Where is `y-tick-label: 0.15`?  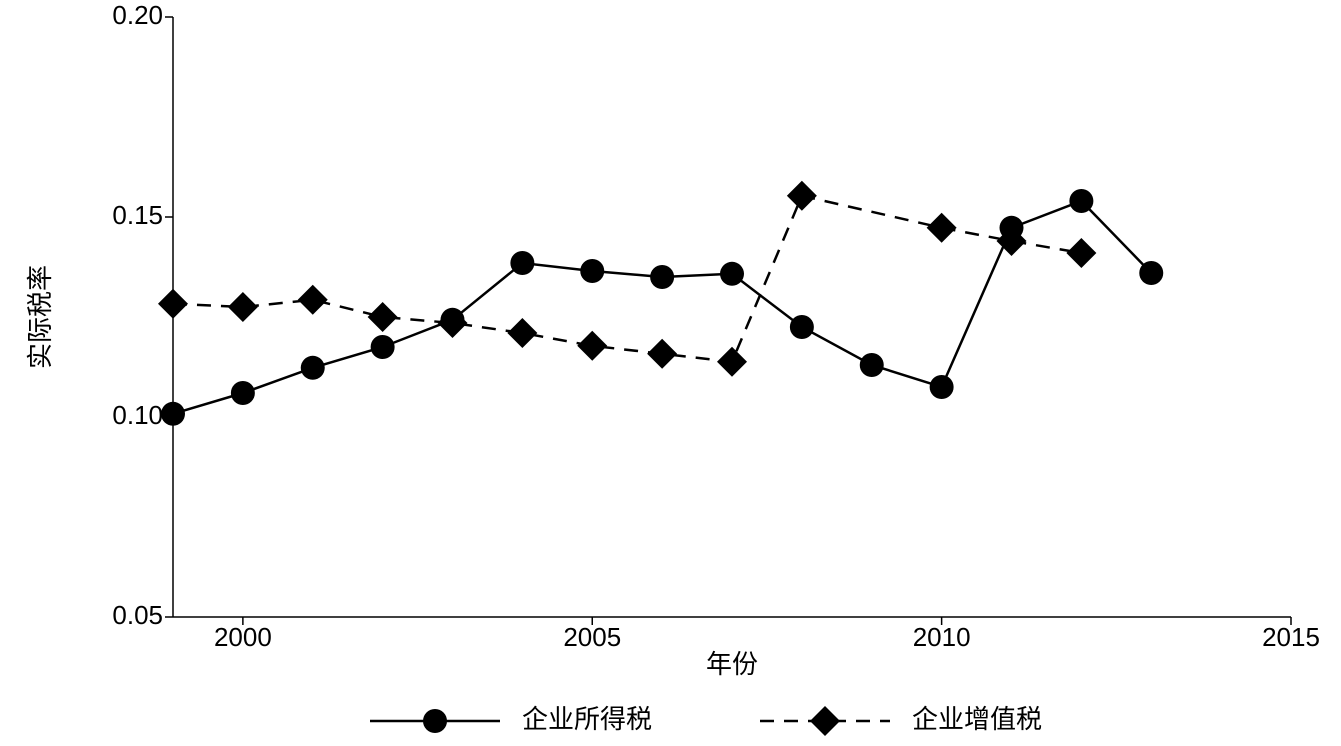 y-tick-label: 0.15 is located at coordinates (137, 215).